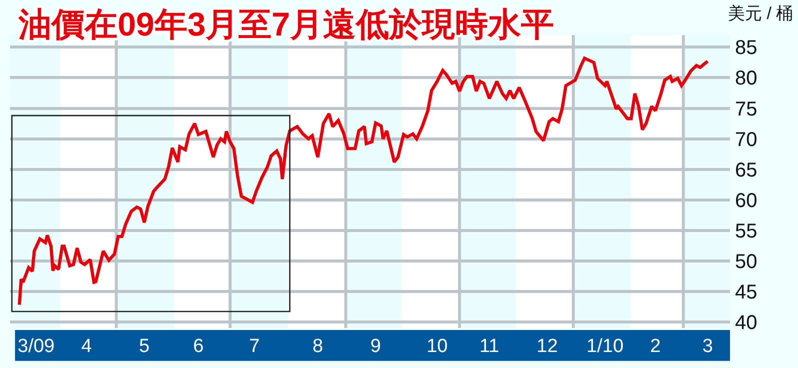 Image resolution: width=798 pixels, height=368 pixels. What do you see at coordinates (437, 346) in the screenshot?
I see `x-tick-label: 10` at bounding box center [437, 346].